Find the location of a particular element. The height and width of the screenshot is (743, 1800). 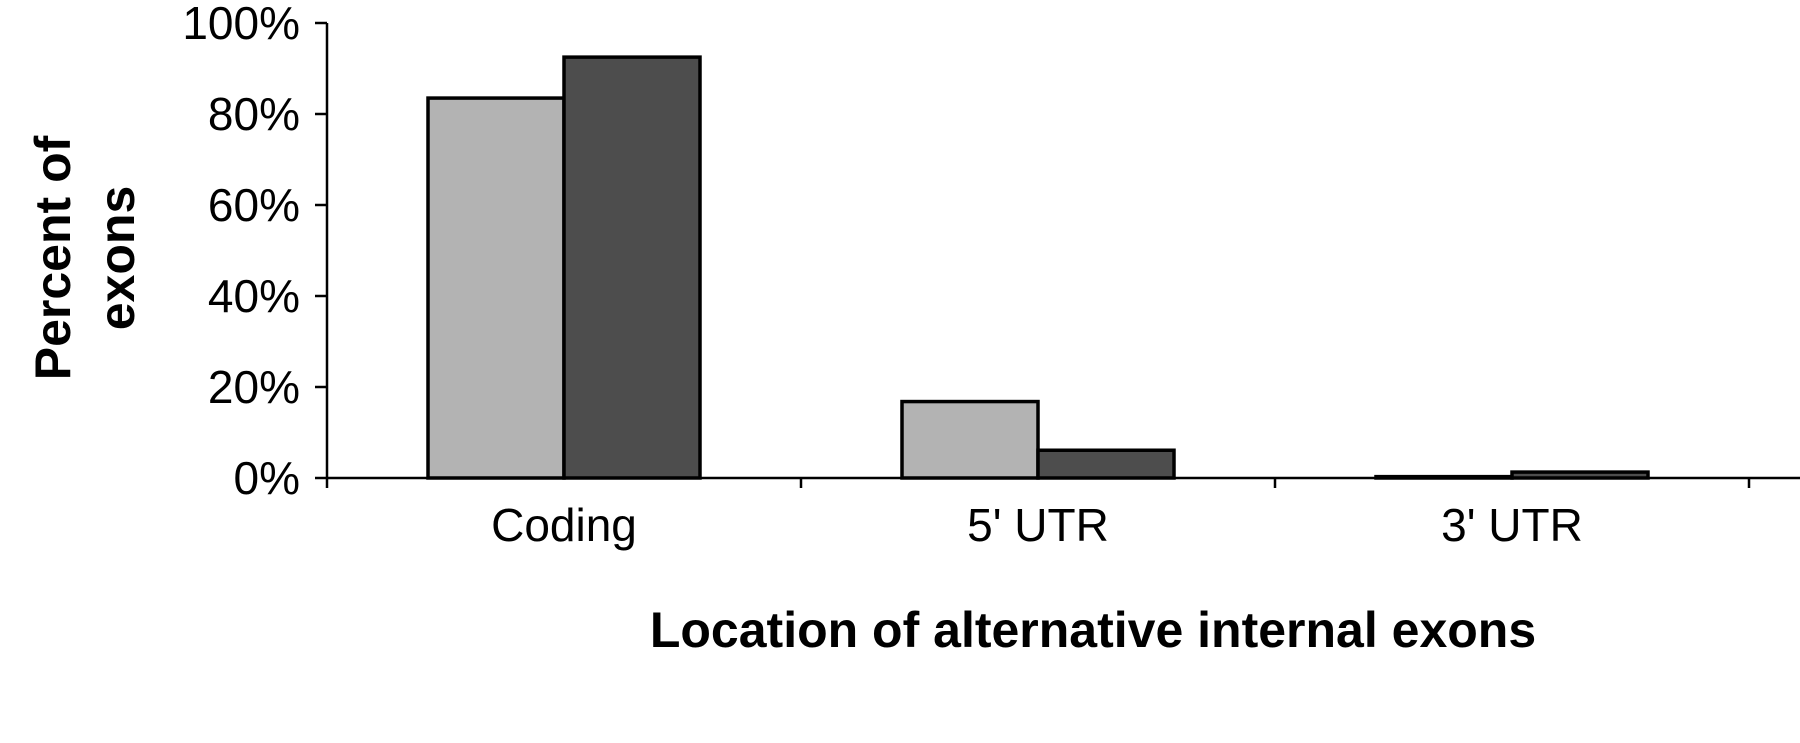

y-axis-title: Percent of exons is located at coordinates (85, 257).